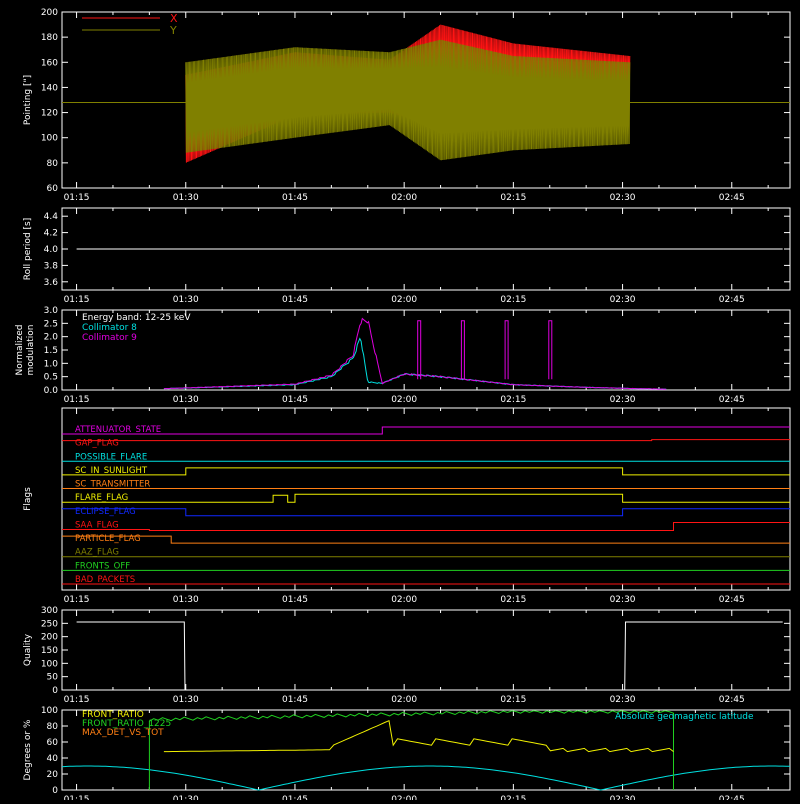 The width and height of the screenshot is (800, 804). What do you see at coordinates (51, 351) in the screenshot?
I see `y-tick-label: 1.5` at bounding box center [51, 351].